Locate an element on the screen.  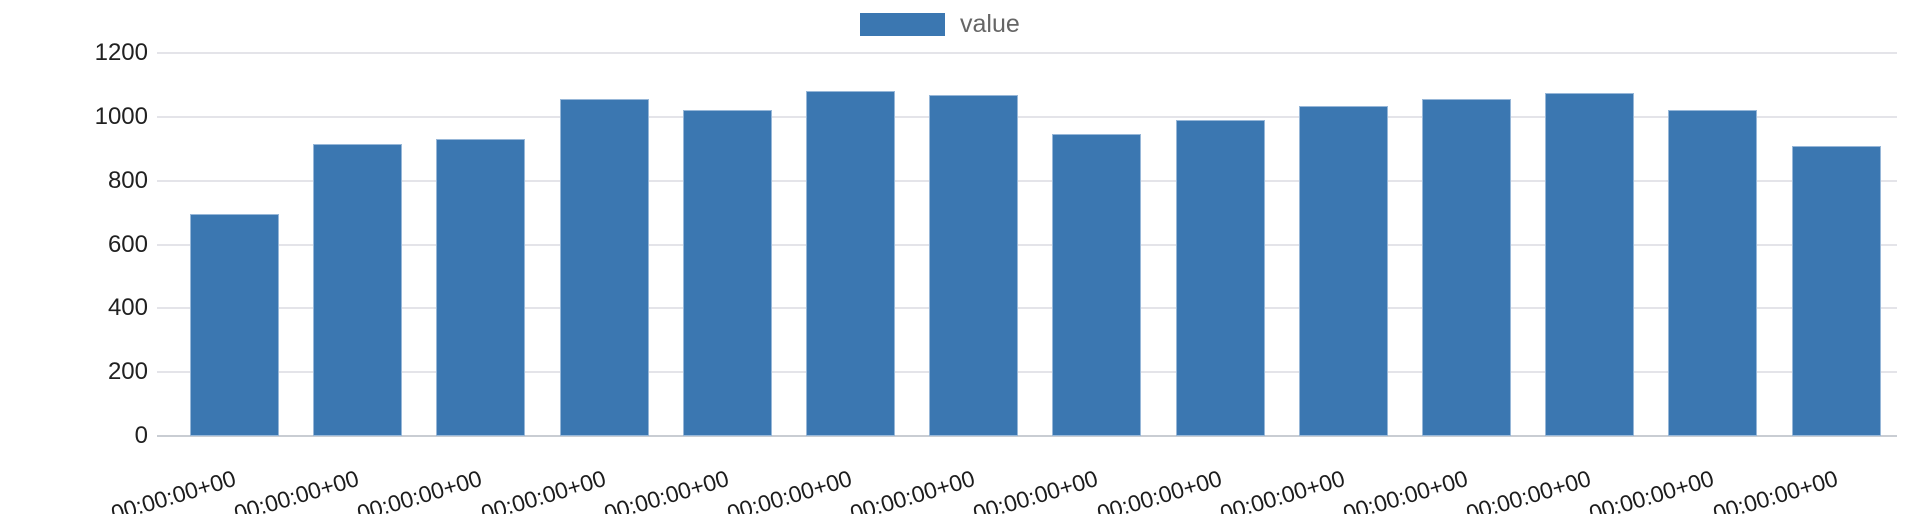
y-tick-label: 600 is located at coordinates (127, 244).